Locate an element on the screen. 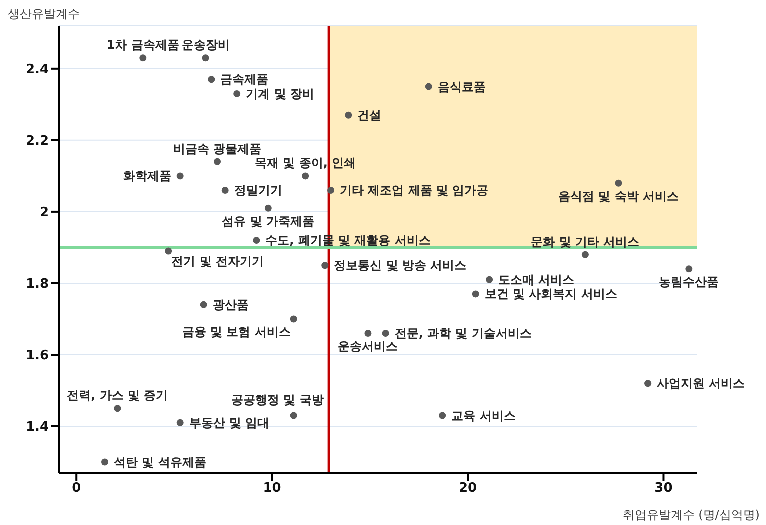  x-axis-title: 취업유발계수 (명/십억명) is located at coordinates (691, 515).